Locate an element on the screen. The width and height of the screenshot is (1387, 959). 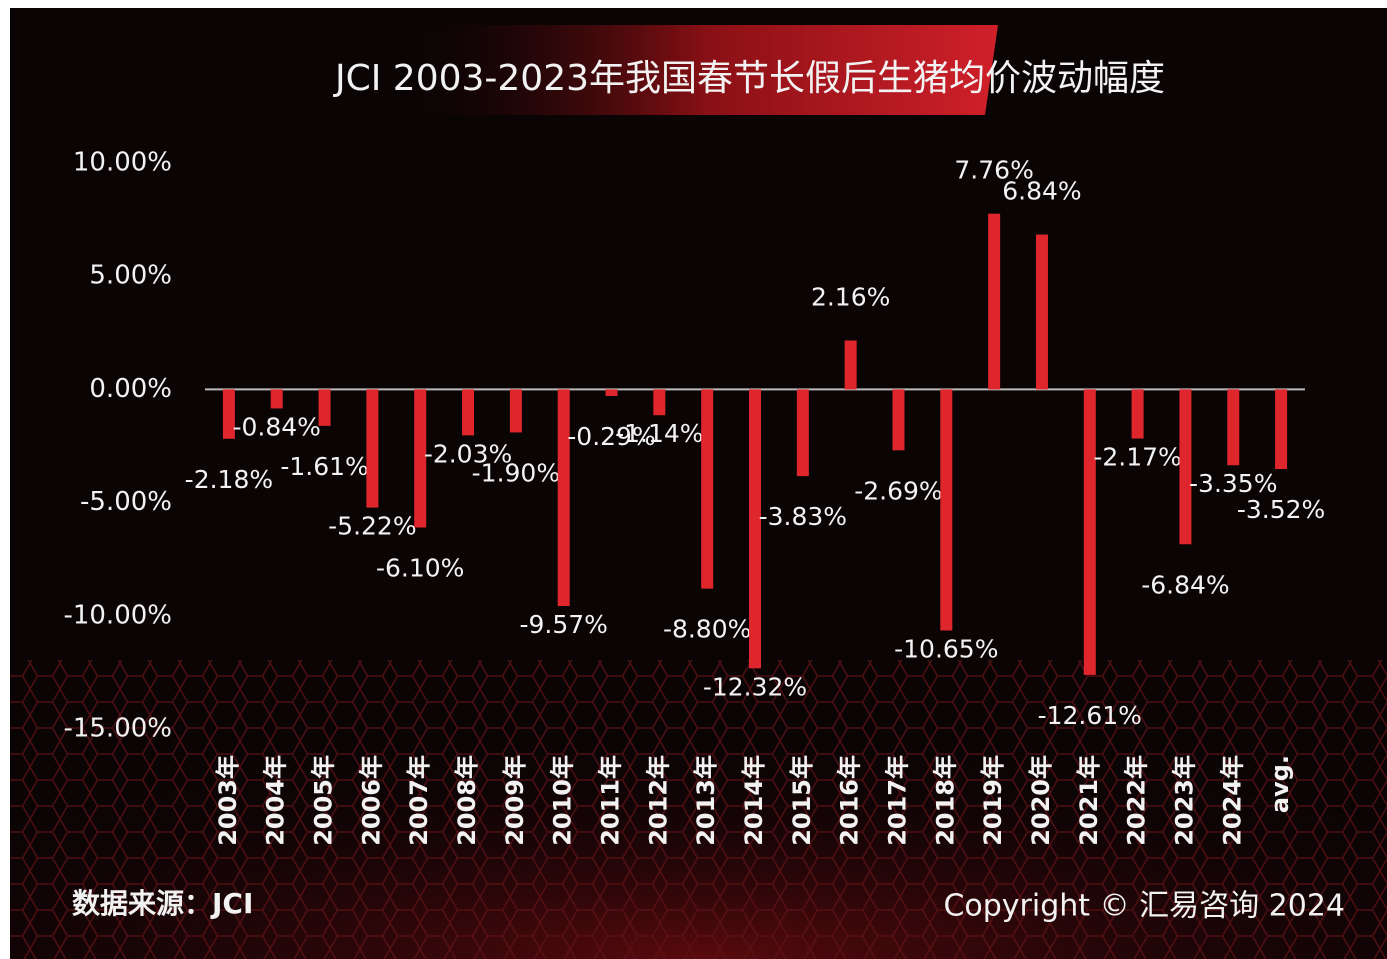
x-tick-label: 2018年 is located at coordinates (945, 800).